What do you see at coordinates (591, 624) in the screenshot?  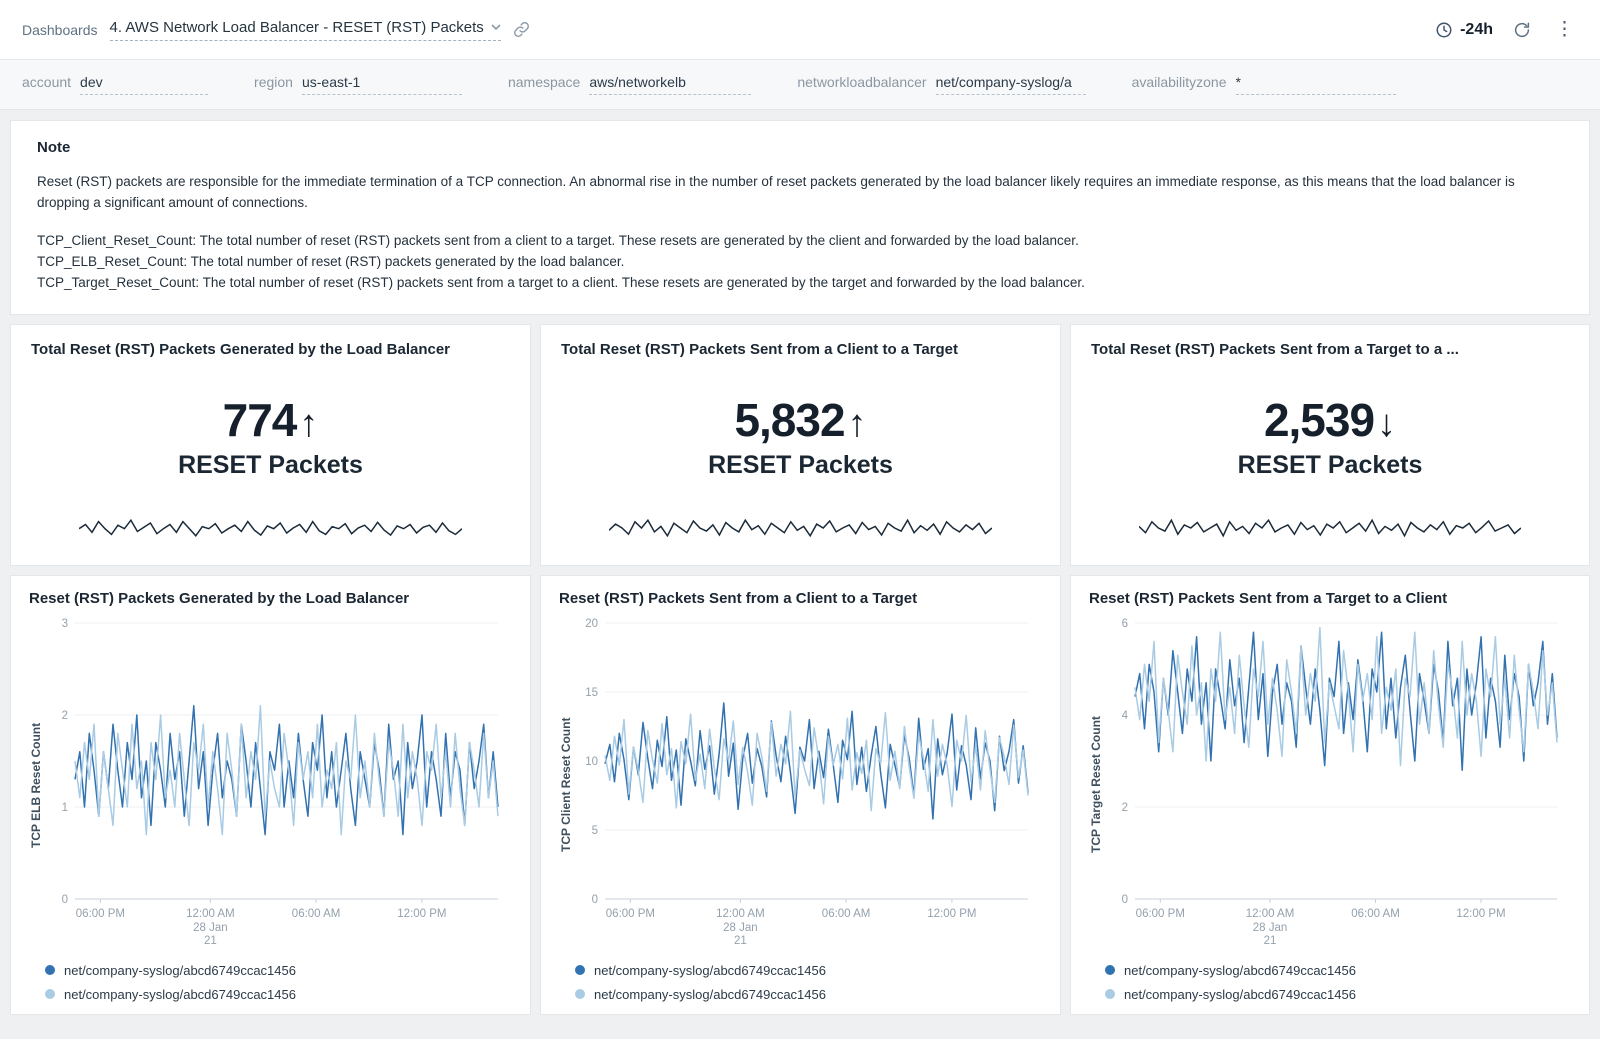 I see `svg-text: 20` at bounding box center [591, 624].